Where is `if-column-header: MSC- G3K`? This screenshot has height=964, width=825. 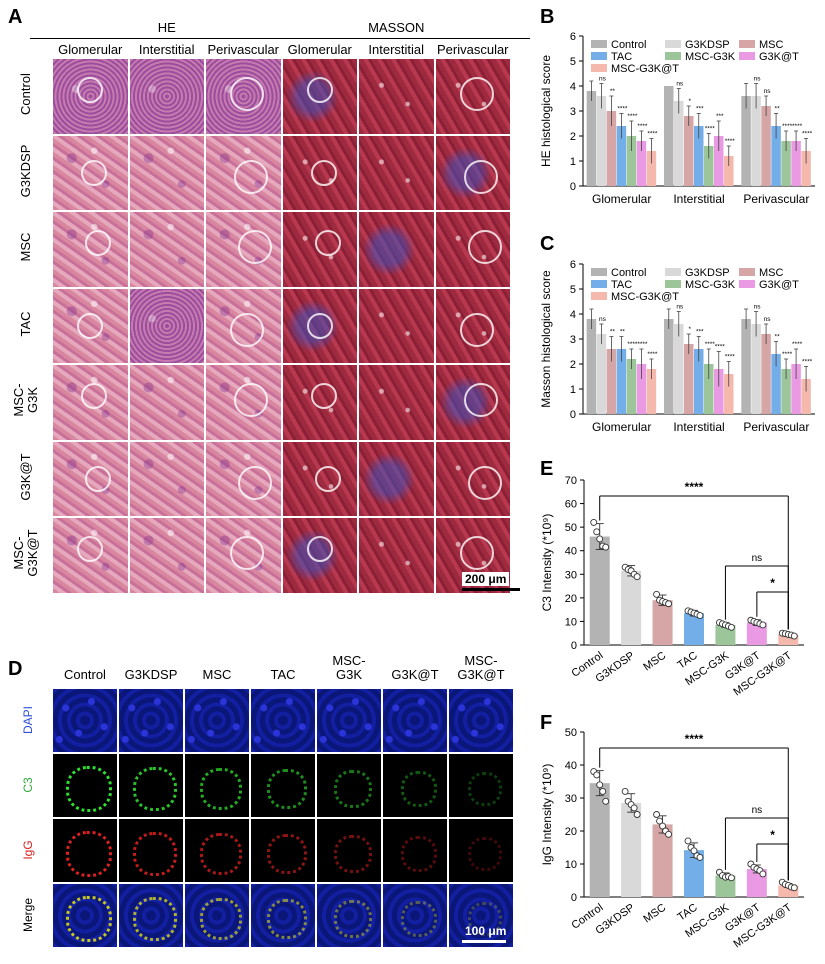 if-column-header: MSC- G3K is located at coordinates (349, 667).